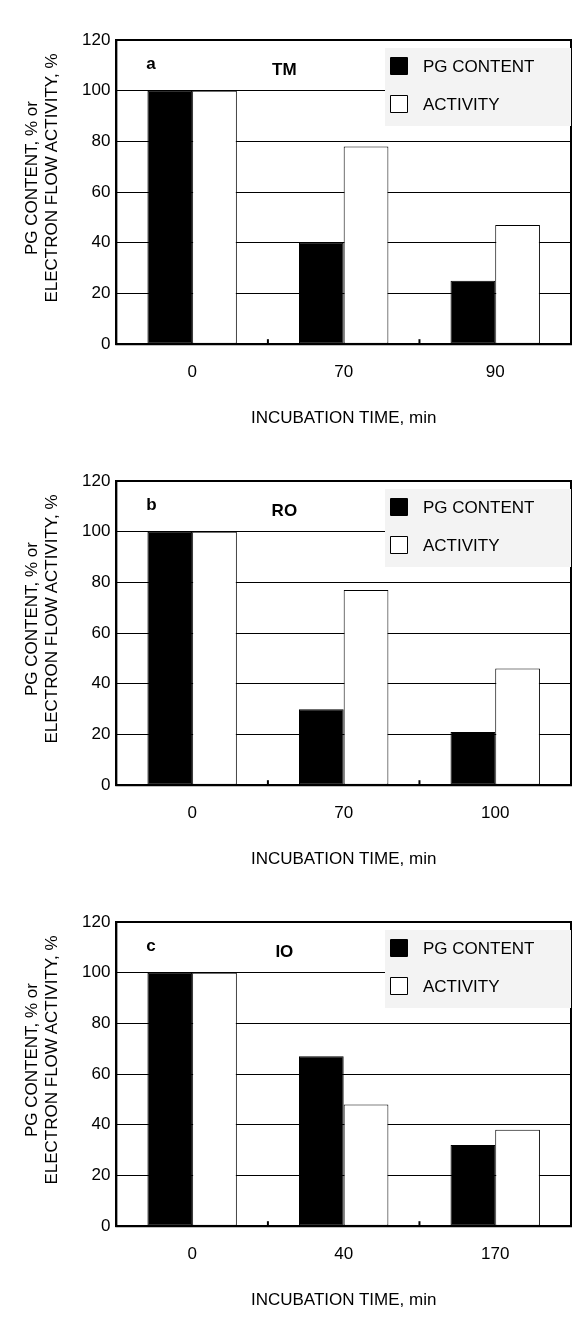 Image resolution: width=573 pixels, height=1323 pixels. What do you see at coordinates (495, 813) in the screenshot?
I see `x-tick-label: 100` at bounding box center [495, 813].